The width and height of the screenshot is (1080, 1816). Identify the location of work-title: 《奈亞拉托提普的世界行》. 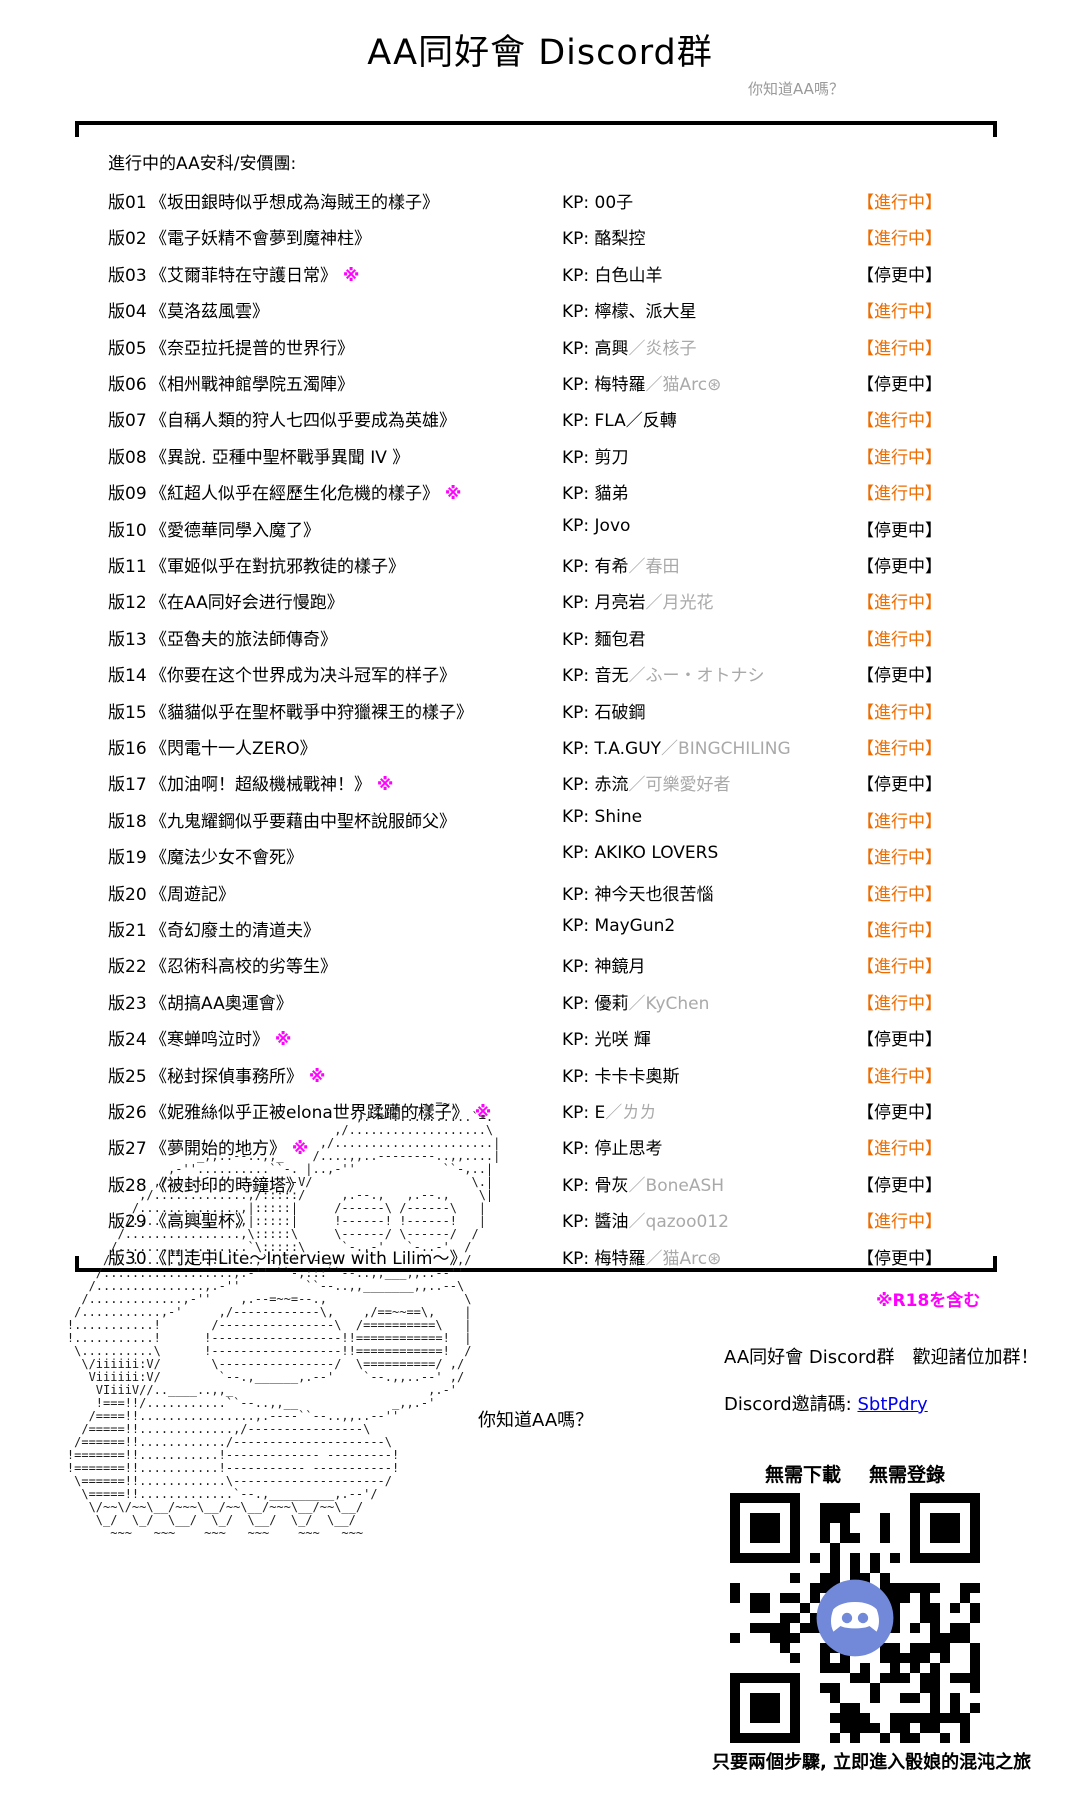
(252, 348).